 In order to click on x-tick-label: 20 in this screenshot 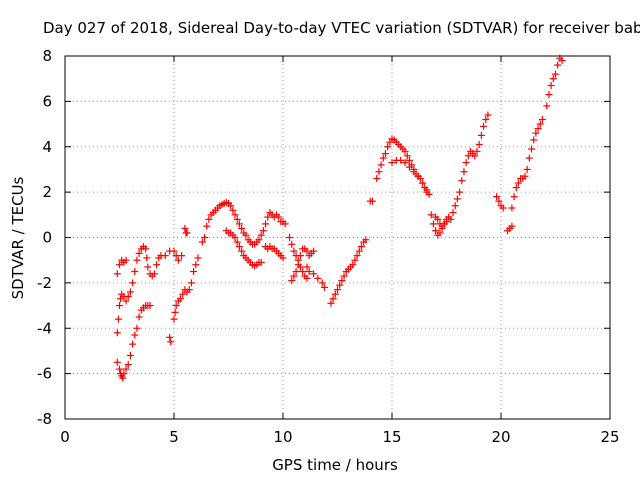, I will do `click(500, 437)`.